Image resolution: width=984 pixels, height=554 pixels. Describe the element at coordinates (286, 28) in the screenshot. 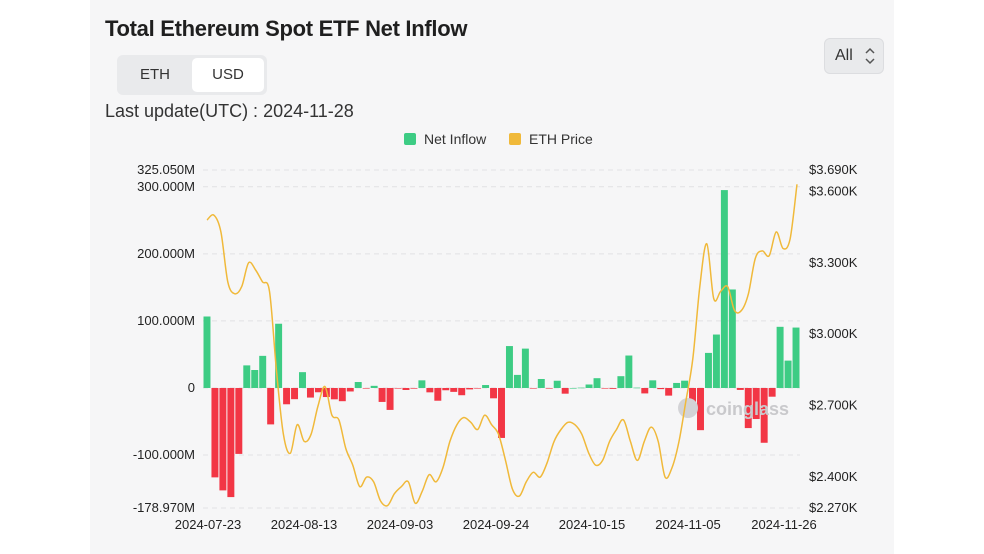

I see `chart-title: Total Ethereum Spot ETF Net Inflow` at that location.